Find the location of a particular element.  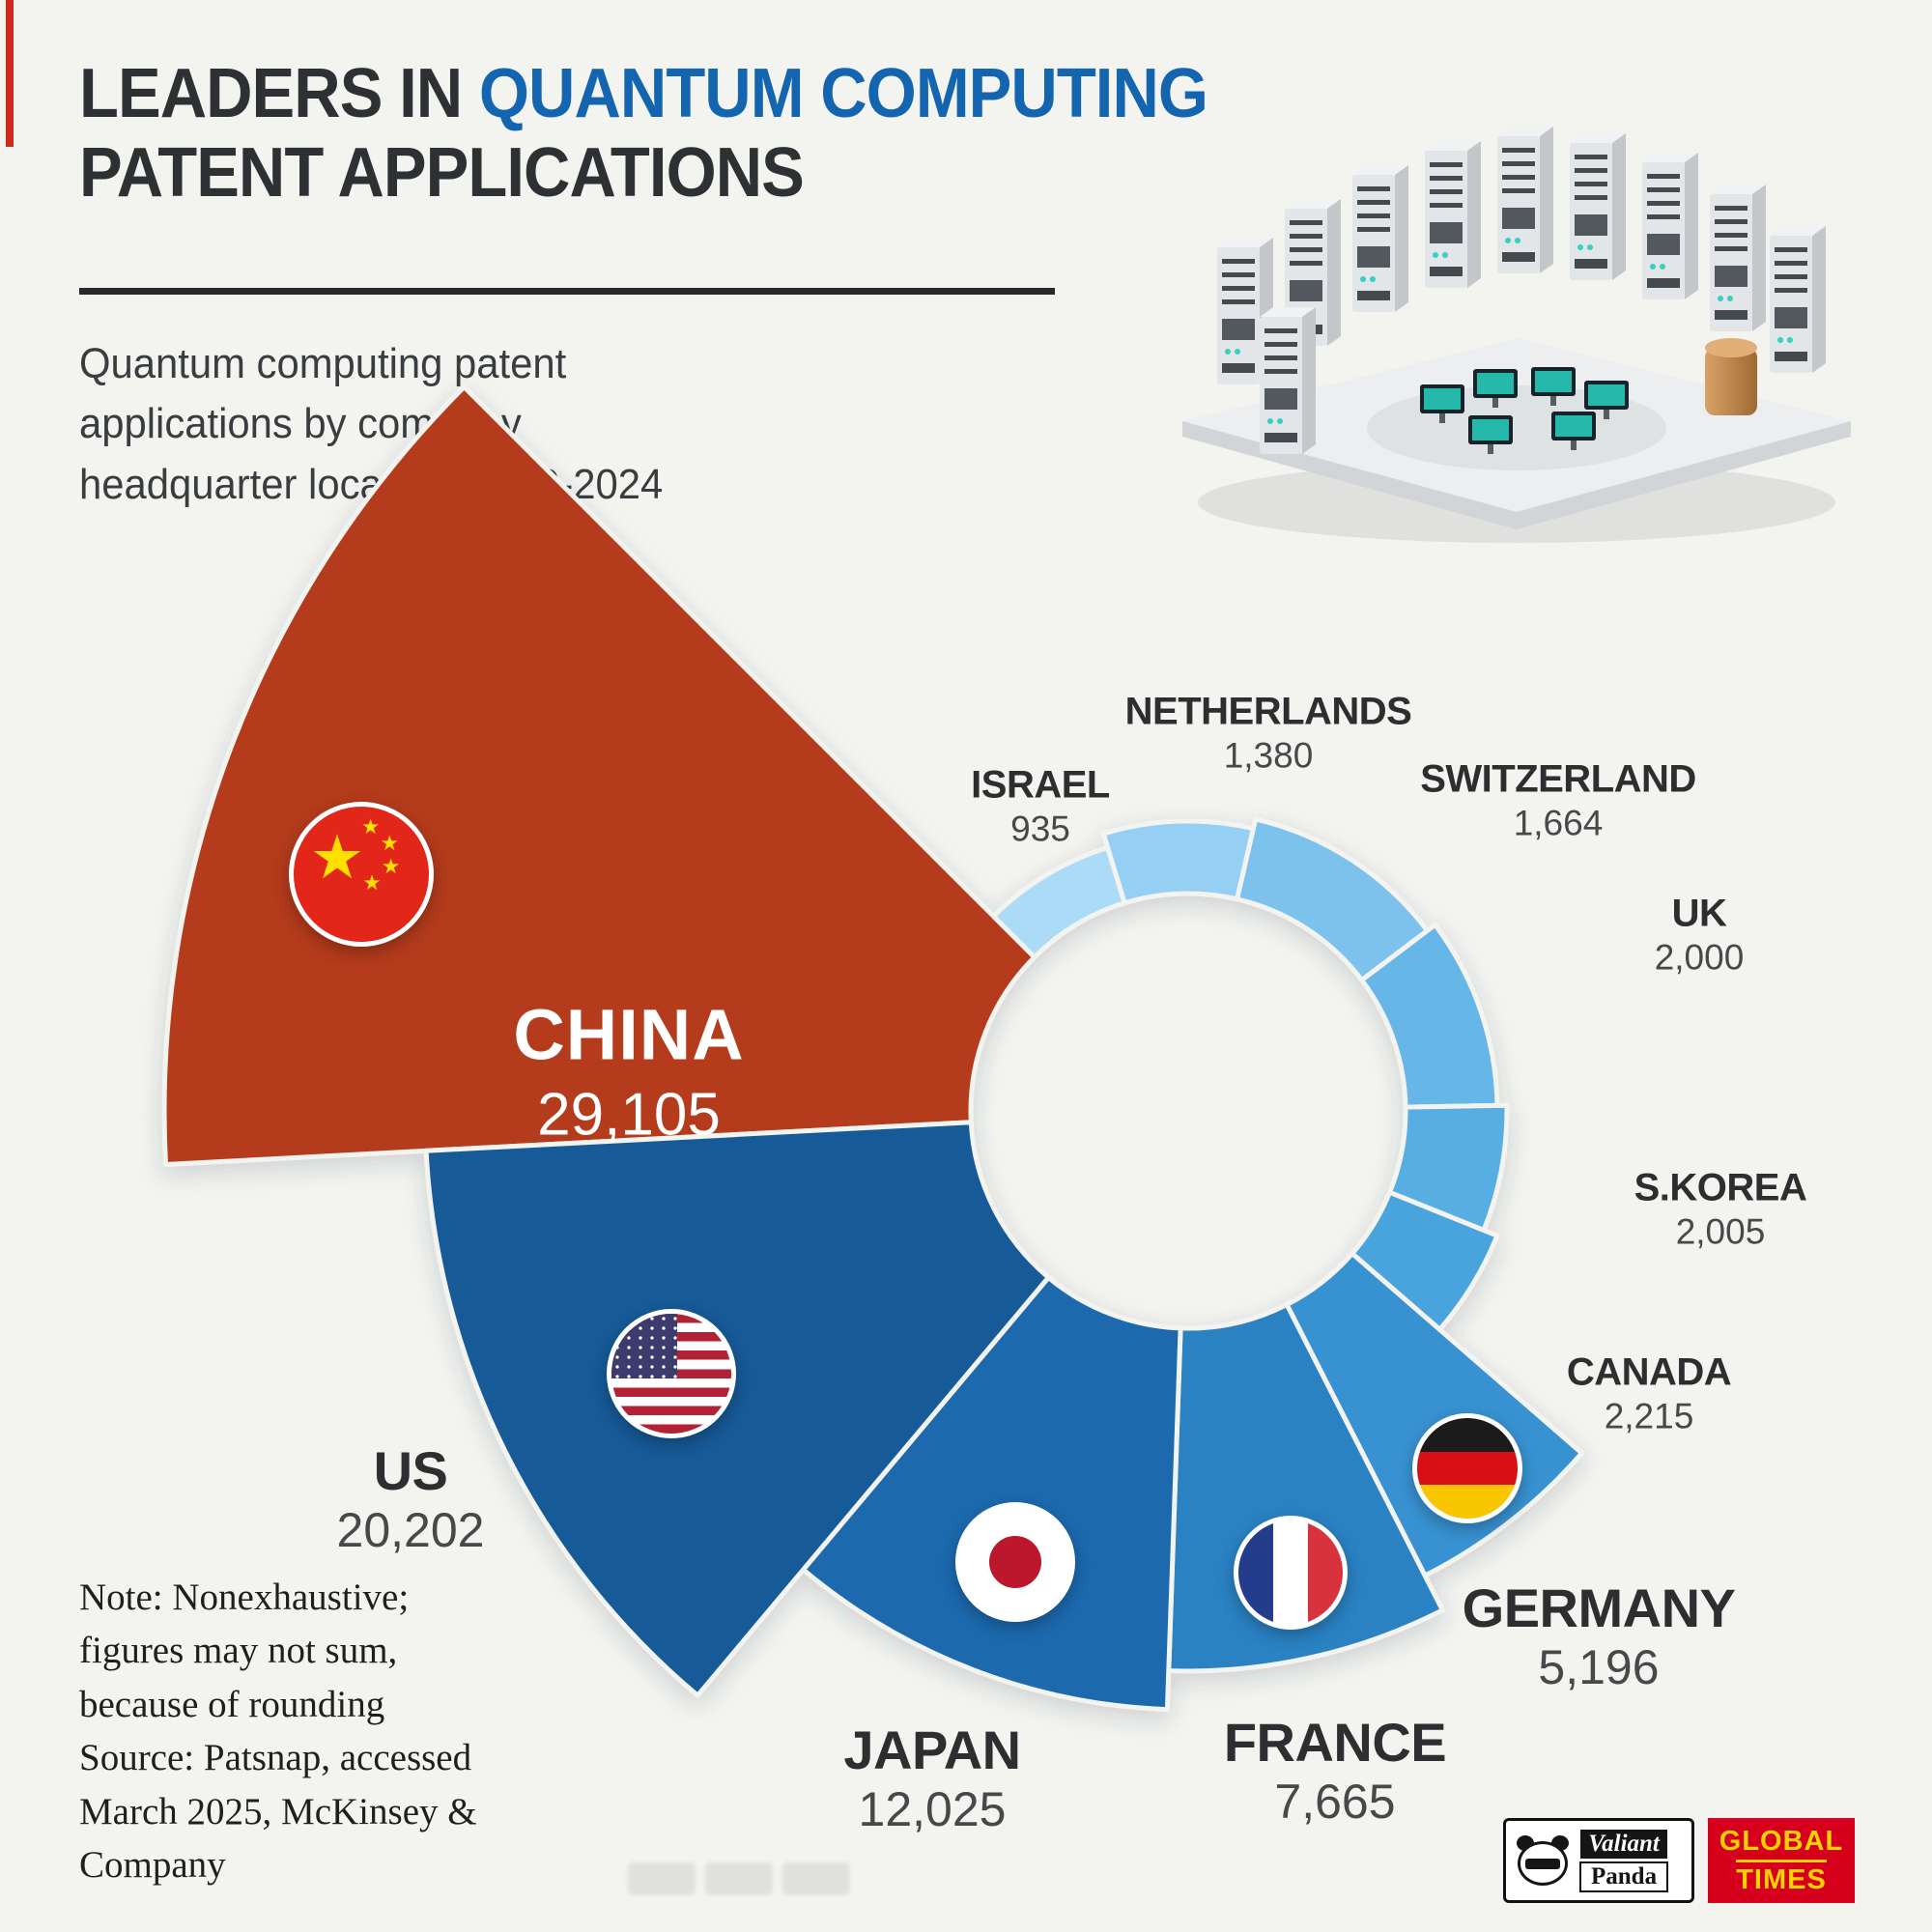

chart-label-switzerland: SWITZERLAND 1,664 is located at coordinates (1558, 800).